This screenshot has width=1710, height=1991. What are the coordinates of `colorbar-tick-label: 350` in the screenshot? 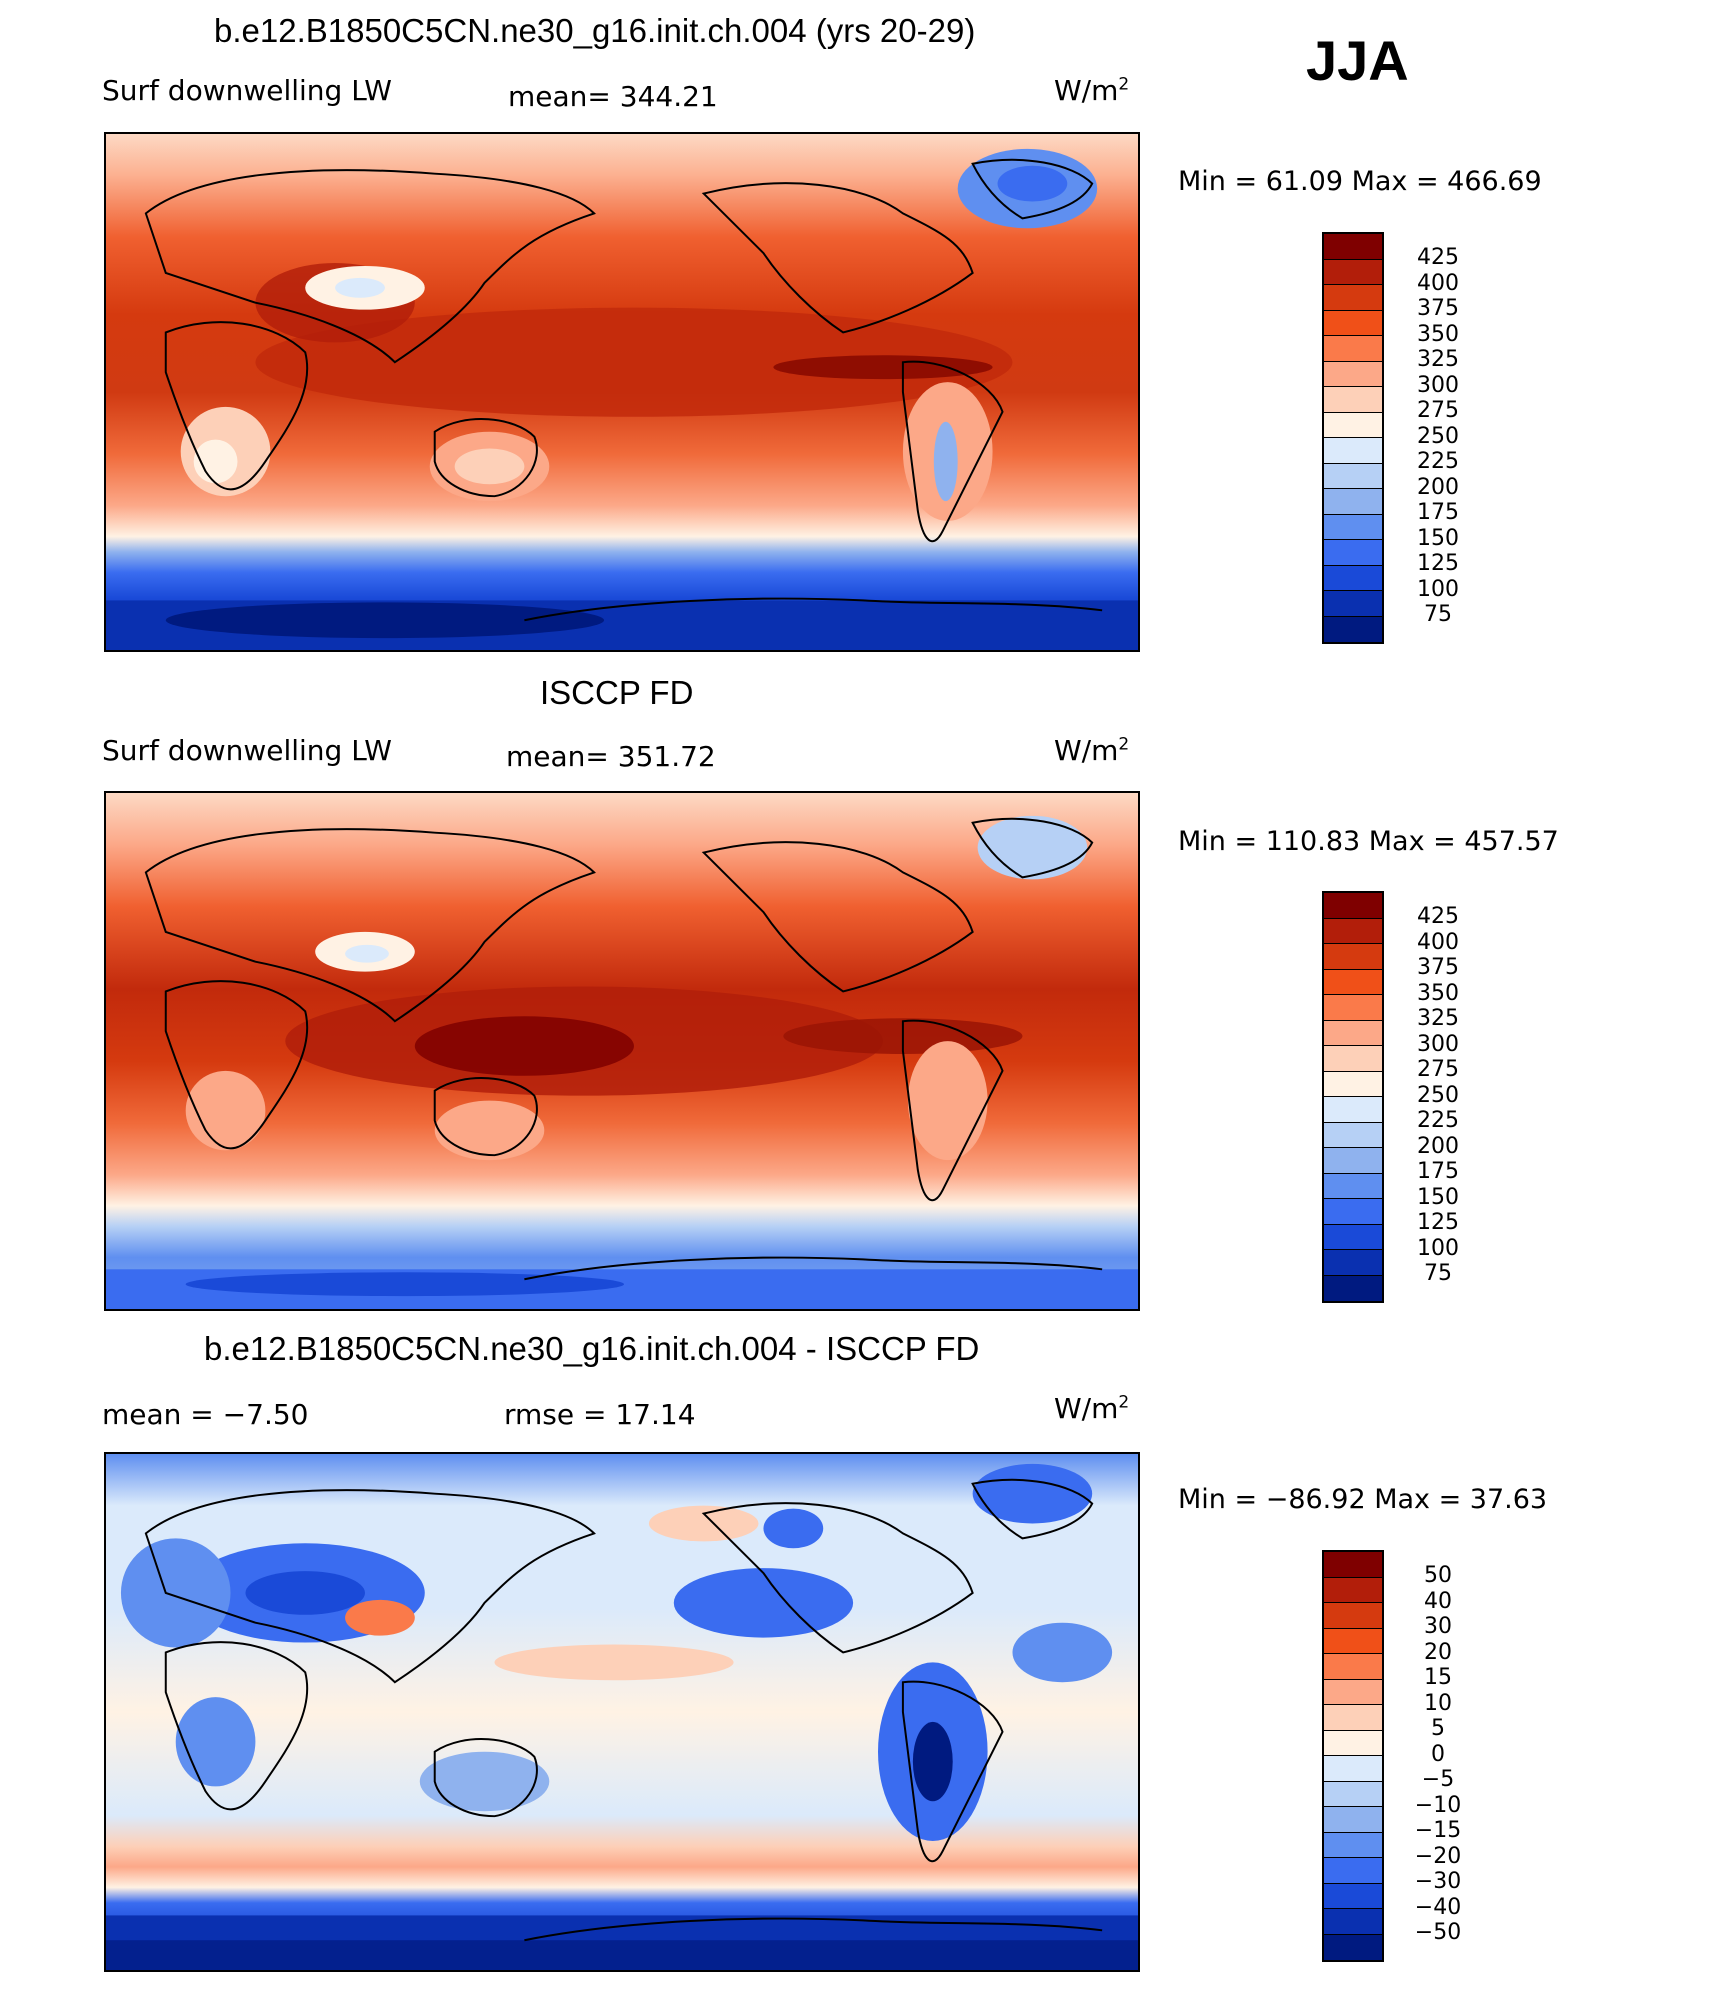 It's located at (1438, 334).